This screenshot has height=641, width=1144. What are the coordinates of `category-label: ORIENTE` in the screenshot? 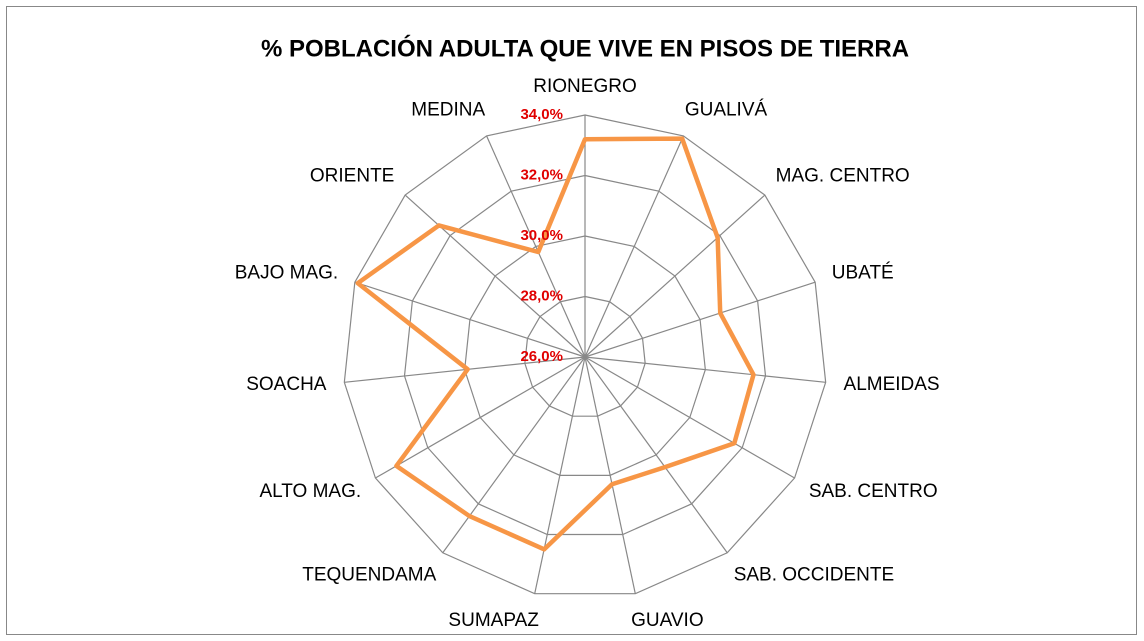 It's located at (352, 175).